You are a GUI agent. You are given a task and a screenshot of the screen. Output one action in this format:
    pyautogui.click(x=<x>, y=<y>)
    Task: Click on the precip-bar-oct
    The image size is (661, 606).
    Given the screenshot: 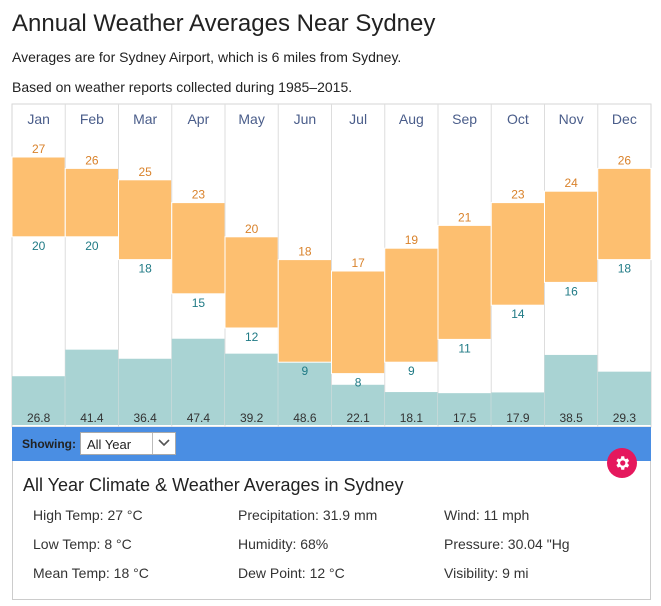 What is the action you would take?
    pyautogui.click(x=518, y=408)
    